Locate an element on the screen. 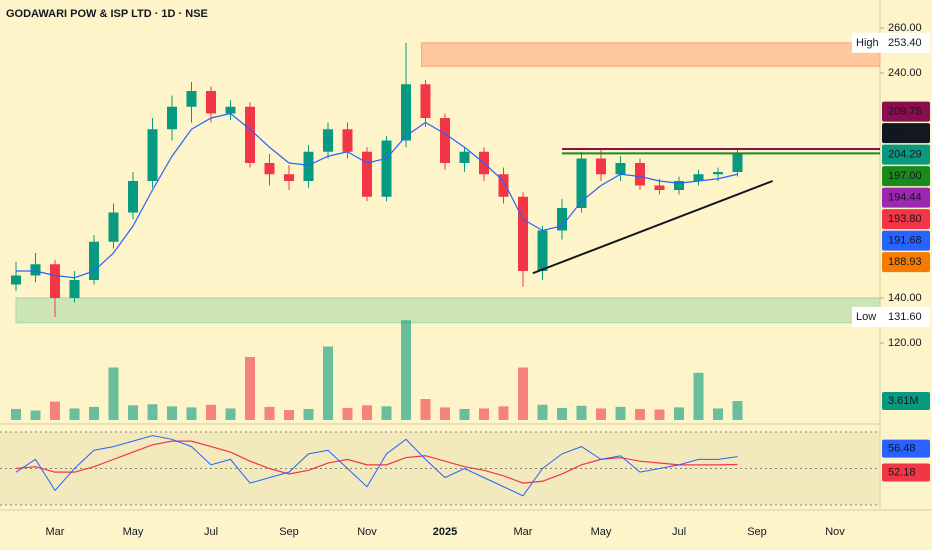 The height and width of the screenshot is (550, 932). x-tick-label: Nov is located at coordinates (835, 532).